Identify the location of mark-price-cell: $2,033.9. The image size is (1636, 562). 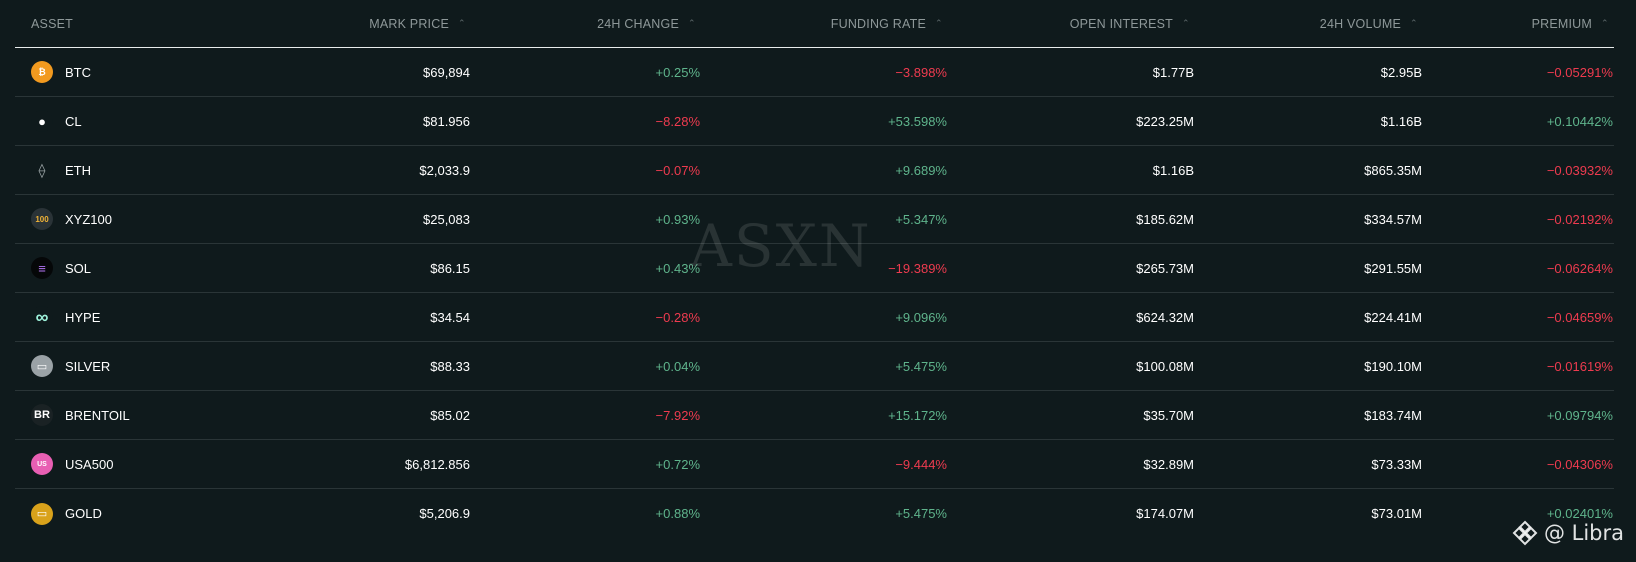
(444, 170).